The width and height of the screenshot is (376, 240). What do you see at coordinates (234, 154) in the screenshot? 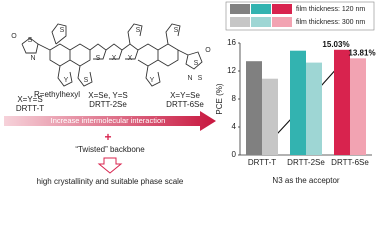
I see `y-tick-label: 0` at bounding box center [234, 154].